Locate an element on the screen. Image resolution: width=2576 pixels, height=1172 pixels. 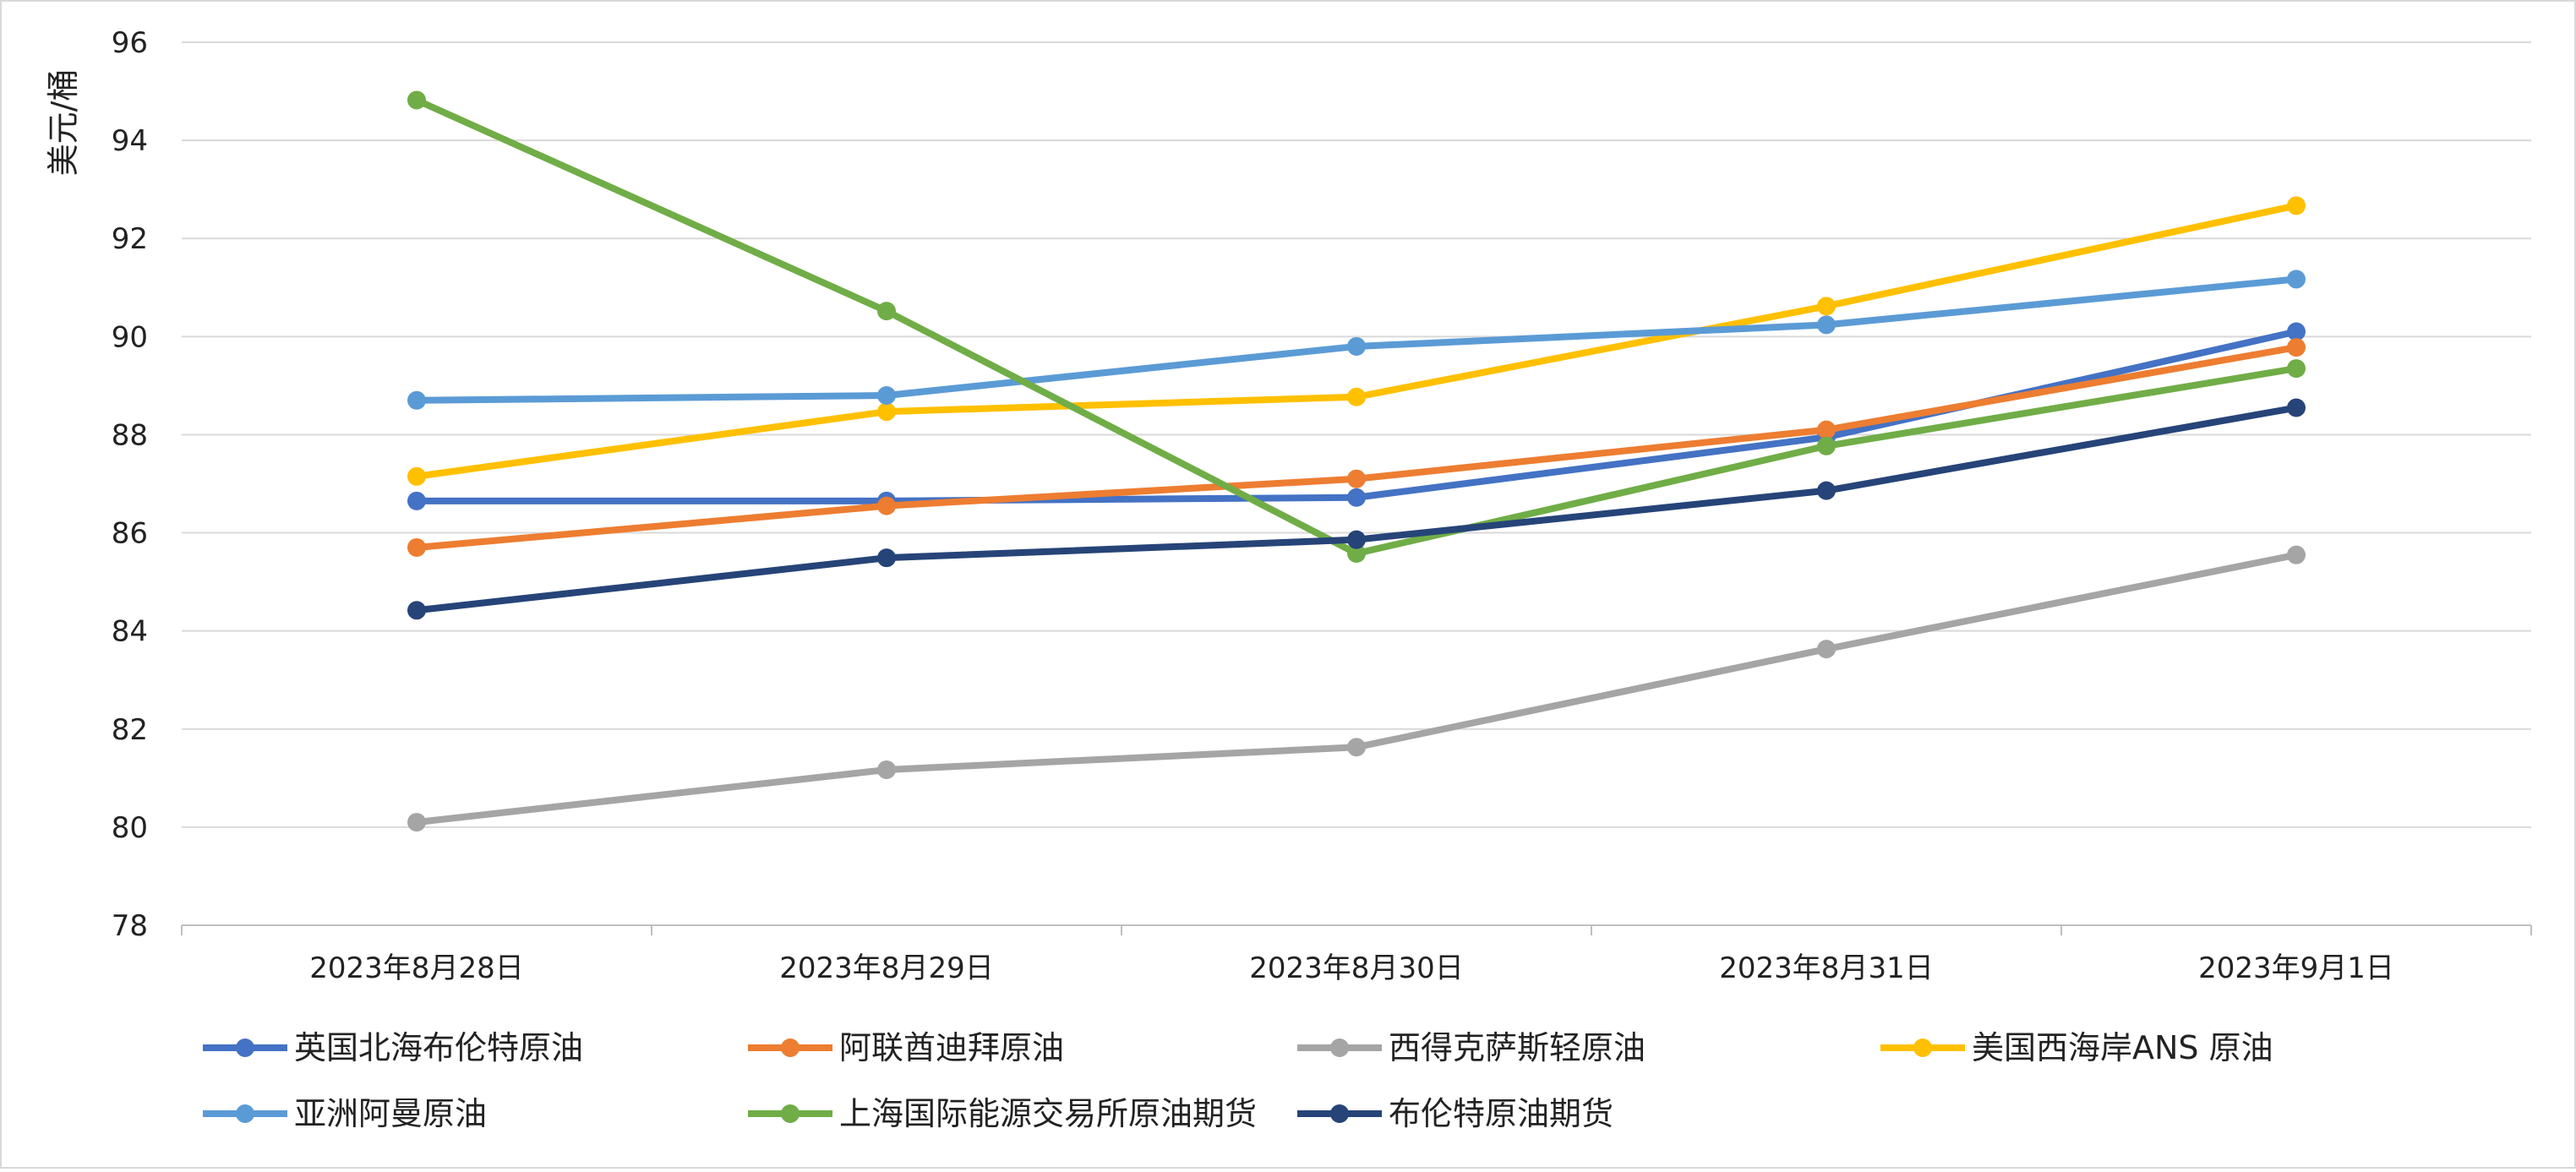
y-tick-label: 94 is located at coordinates (130, 141).